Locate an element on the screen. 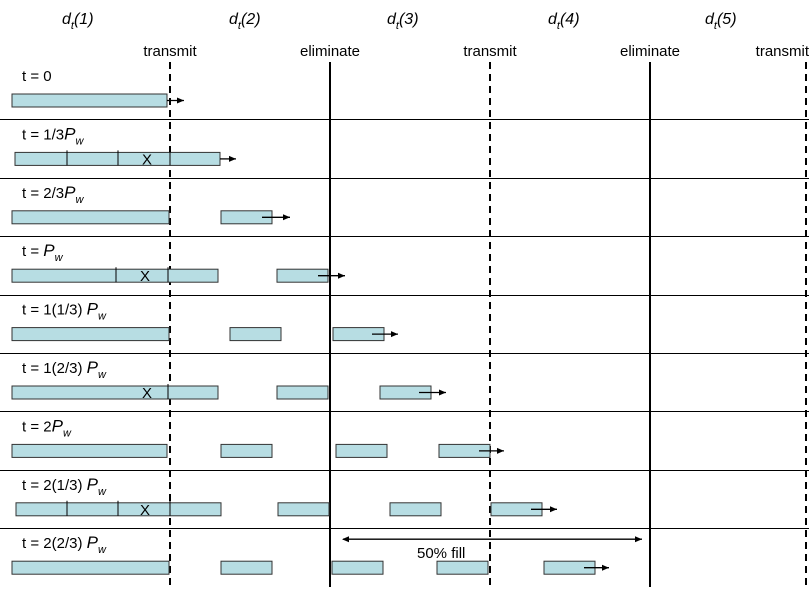  time-label: t = 1/3Pw is located at coordinates (53, 135).